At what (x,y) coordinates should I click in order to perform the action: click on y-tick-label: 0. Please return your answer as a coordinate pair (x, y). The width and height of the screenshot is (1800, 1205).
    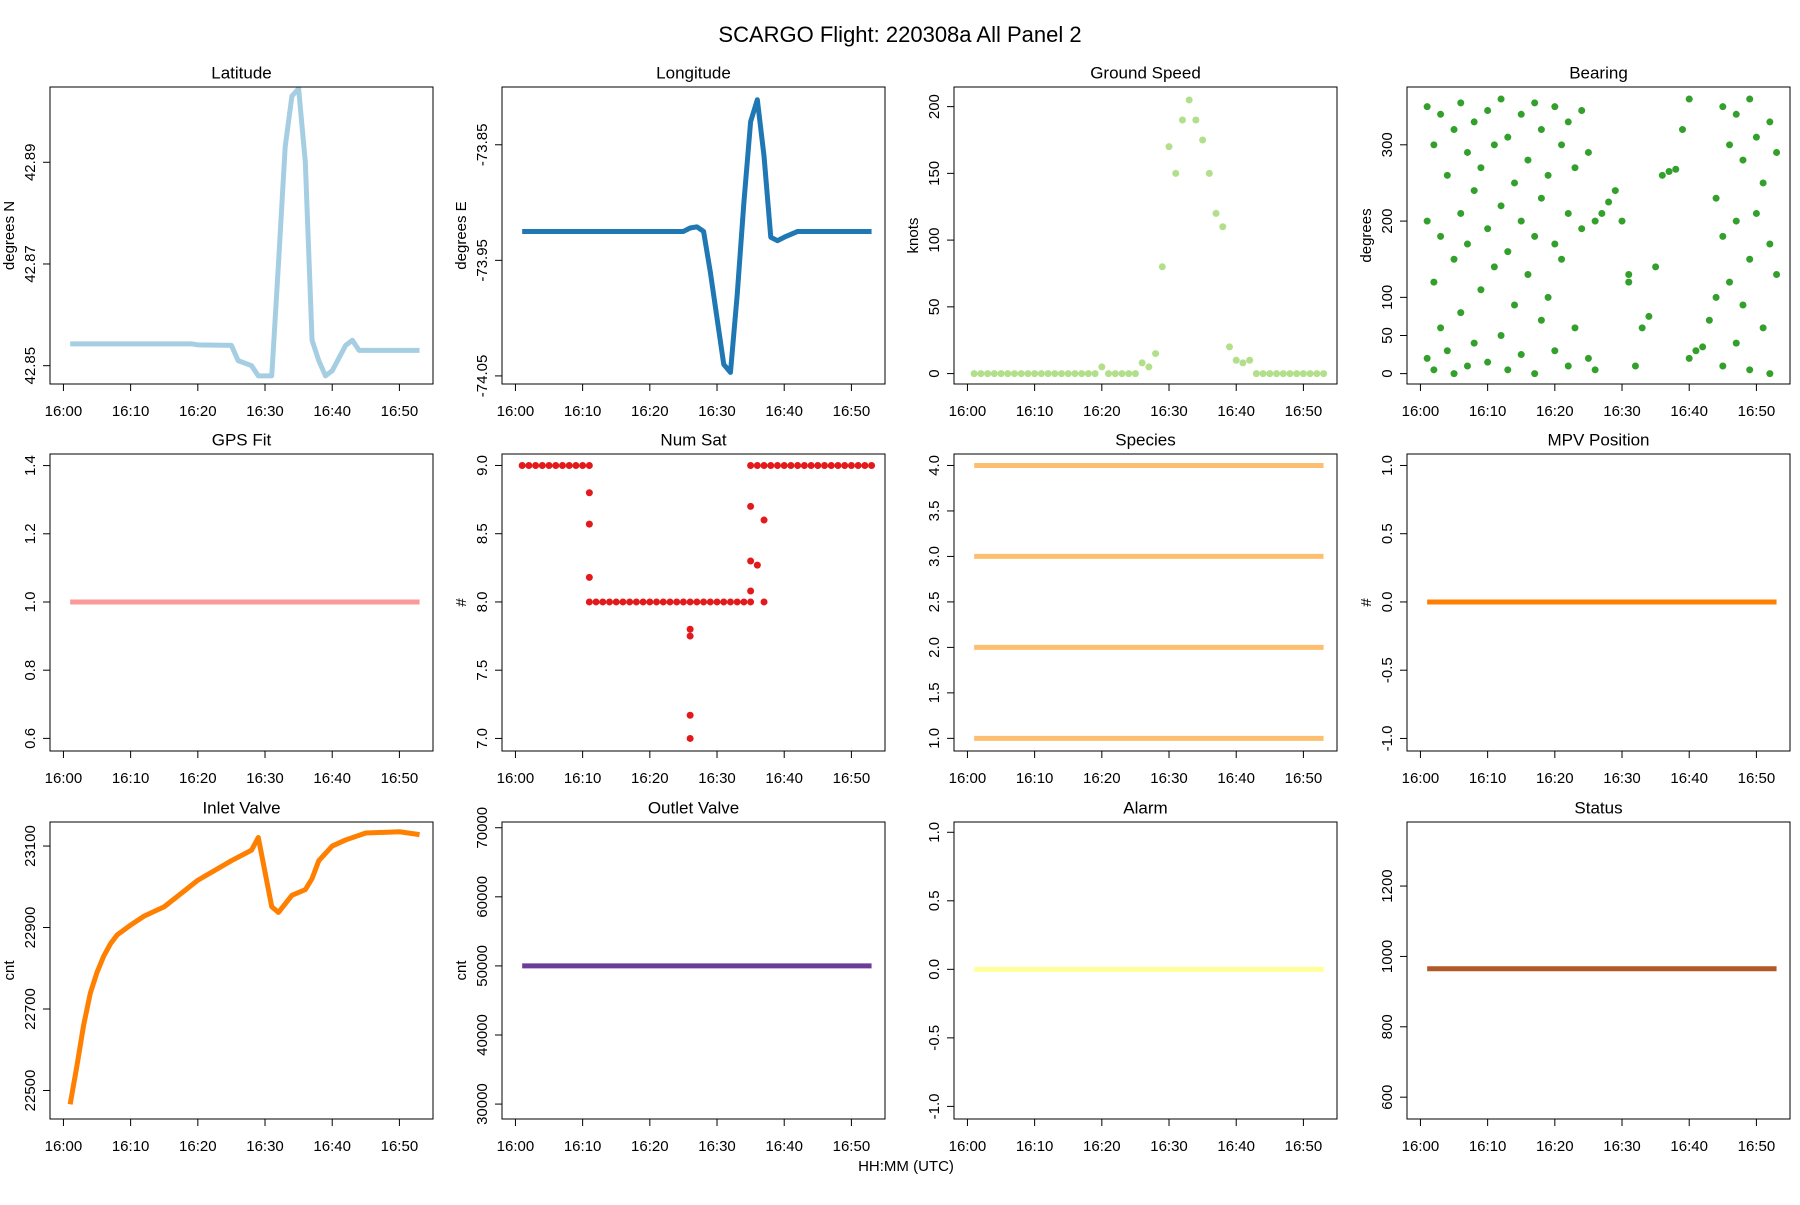
    Looking at the image, I should click on (1387, 373).